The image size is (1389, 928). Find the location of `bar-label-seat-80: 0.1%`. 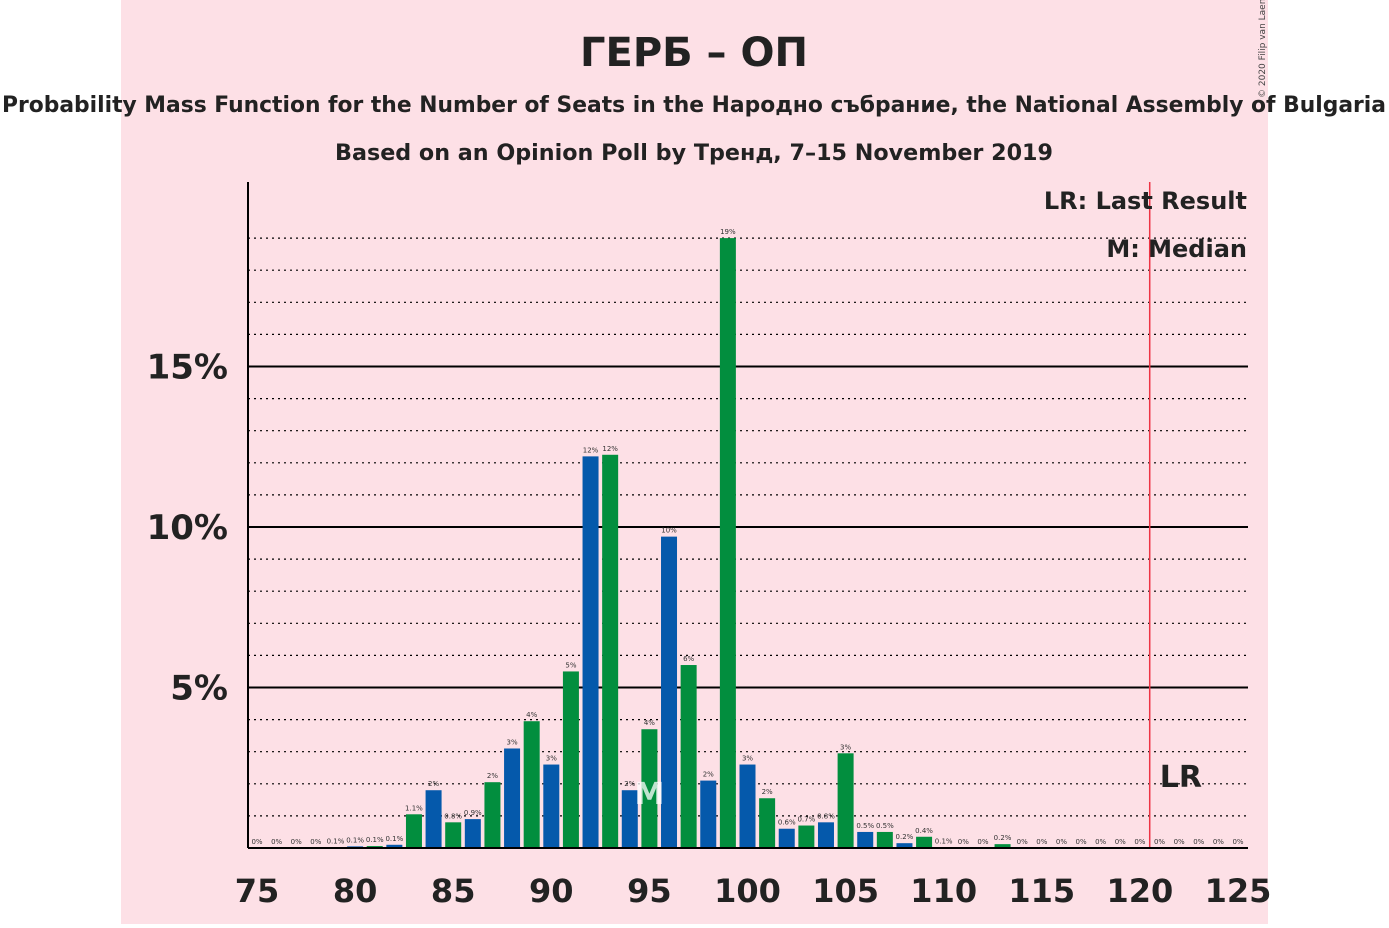

bar-label-seat-80: 0.1% is located at coordinates (355, 840).